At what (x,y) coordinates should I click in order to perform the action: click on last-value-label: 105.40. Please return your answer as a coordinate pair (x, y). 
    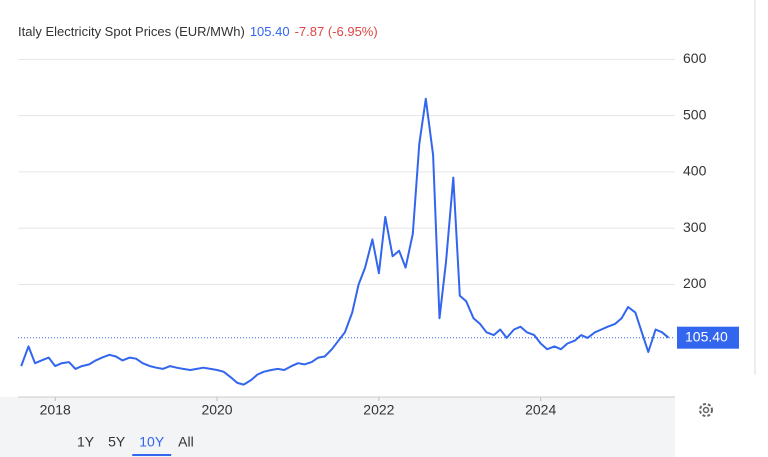
    Looking at the image, I should click on (706, 336).